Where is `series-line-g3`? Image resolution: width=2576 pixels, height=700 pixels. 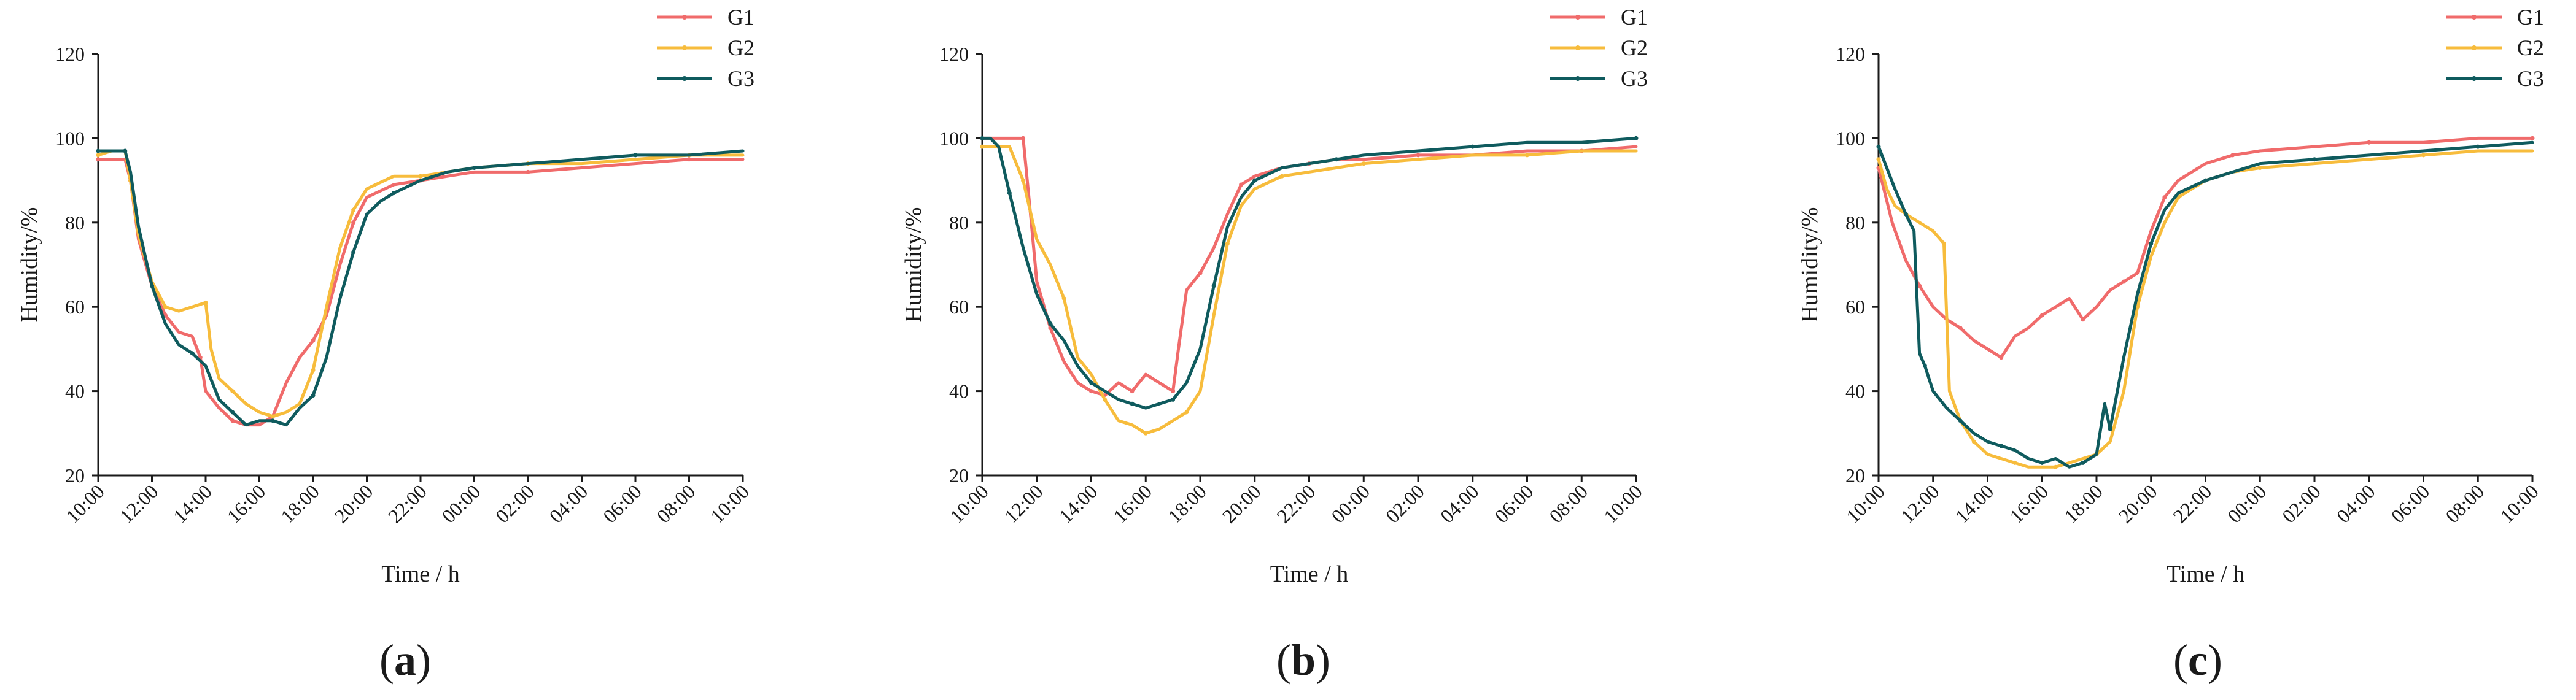
series-line-g3 is located at coordinates (1309, 273).